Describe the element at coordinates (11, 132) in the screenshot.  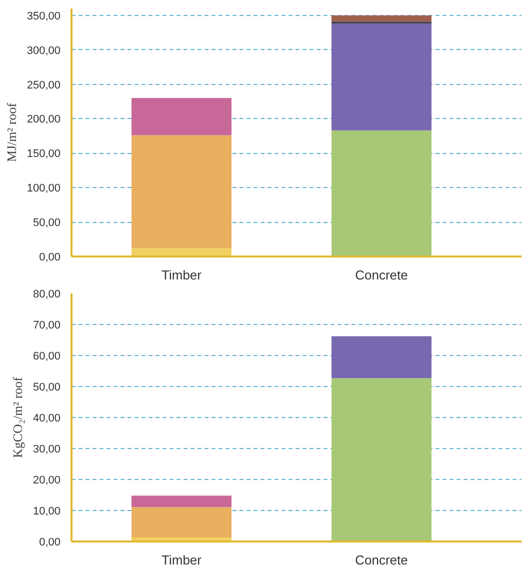
I see `y-axis-title: MJ/m² roof` at that location.